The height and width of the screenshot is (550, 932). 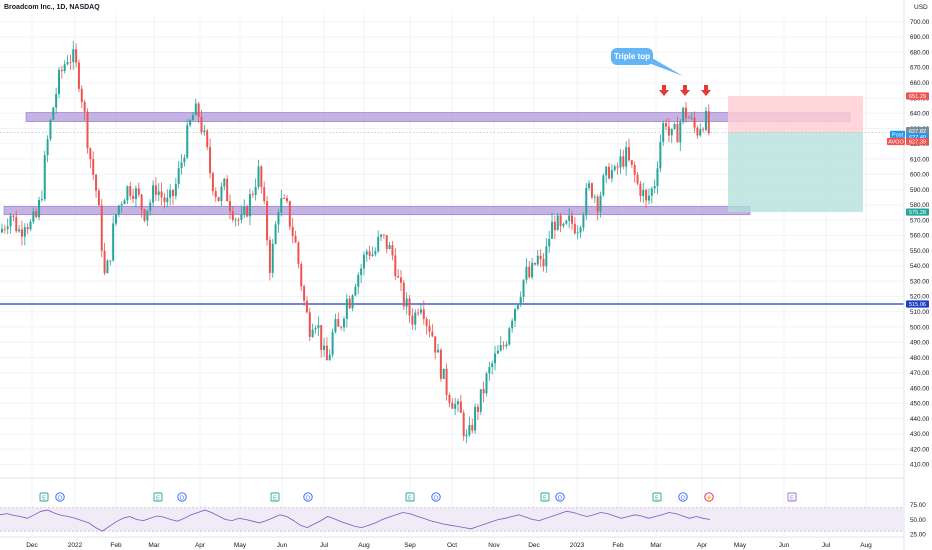 What do you see at coordinates (920, 327) in the screenshot?
I see `price-tick-label: 500.00` at bounding box center [920, 327].